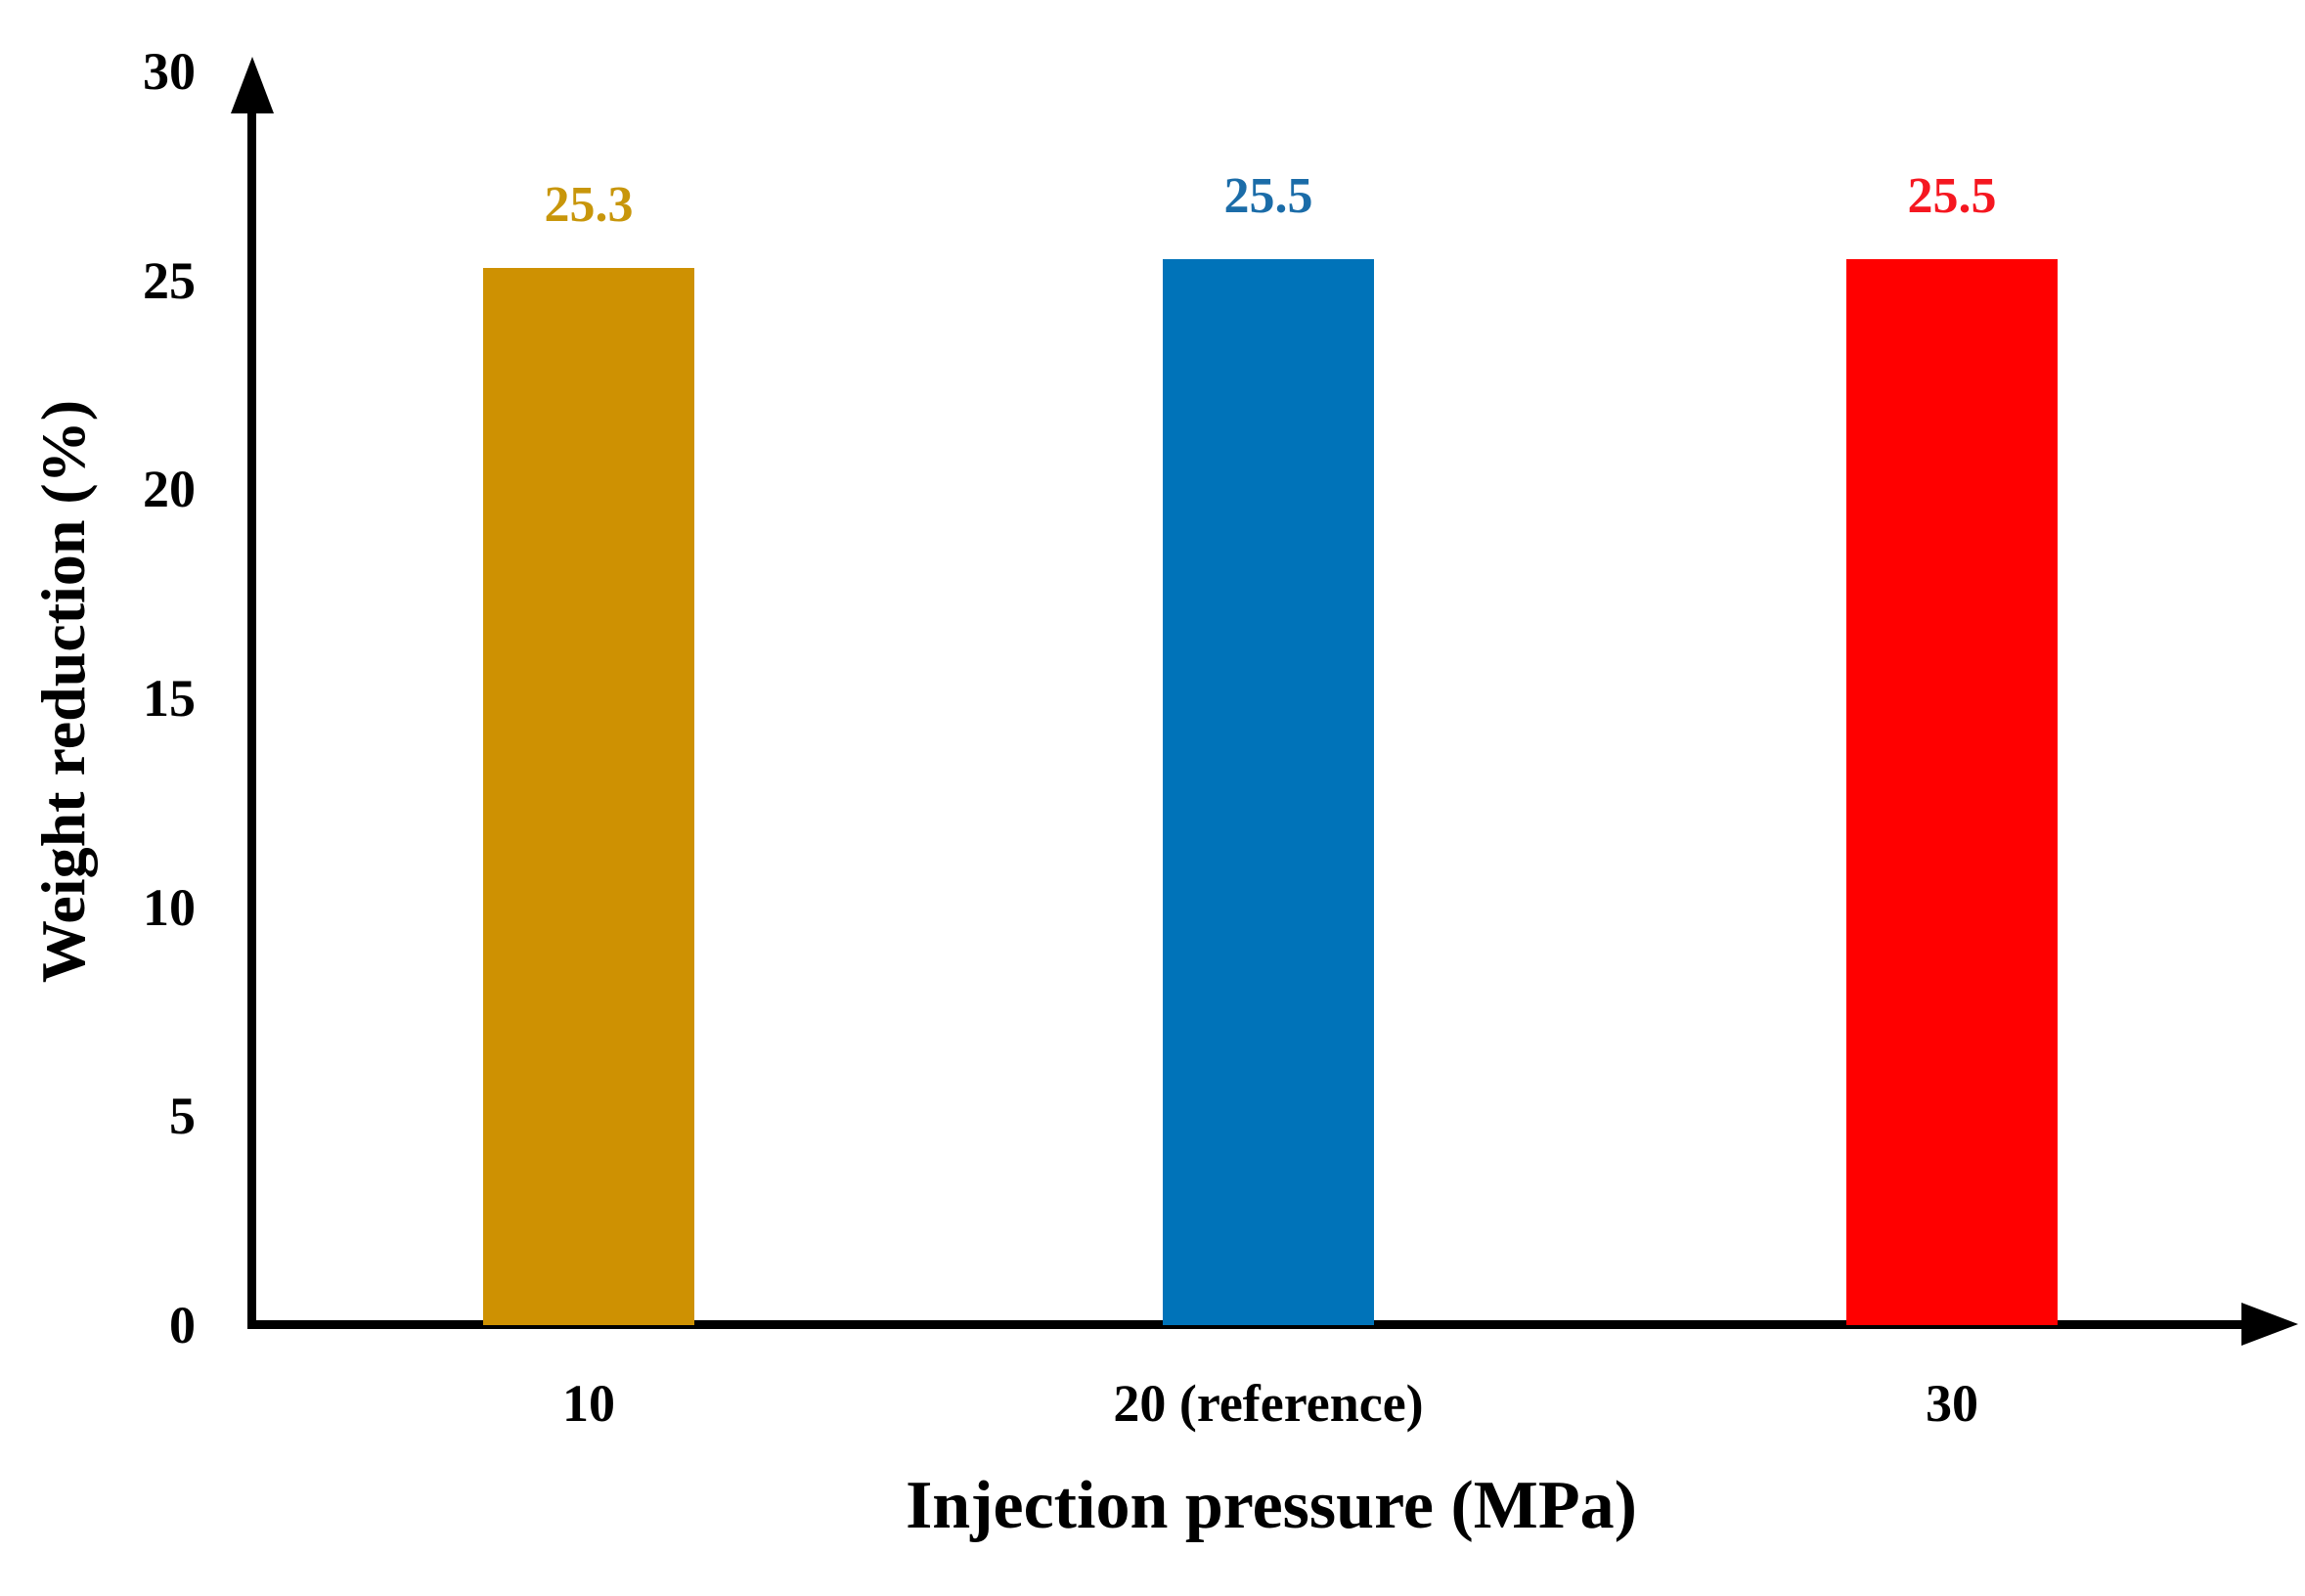  I want to click on y-tick-label: 20, so click(169, 489).